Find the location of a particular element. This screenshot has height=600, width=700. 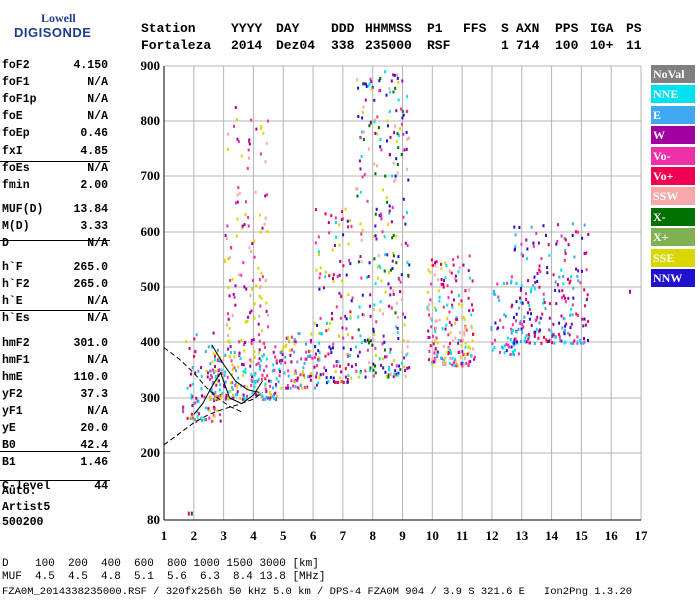

header-value: 11 is located at coordinates (634, 45).